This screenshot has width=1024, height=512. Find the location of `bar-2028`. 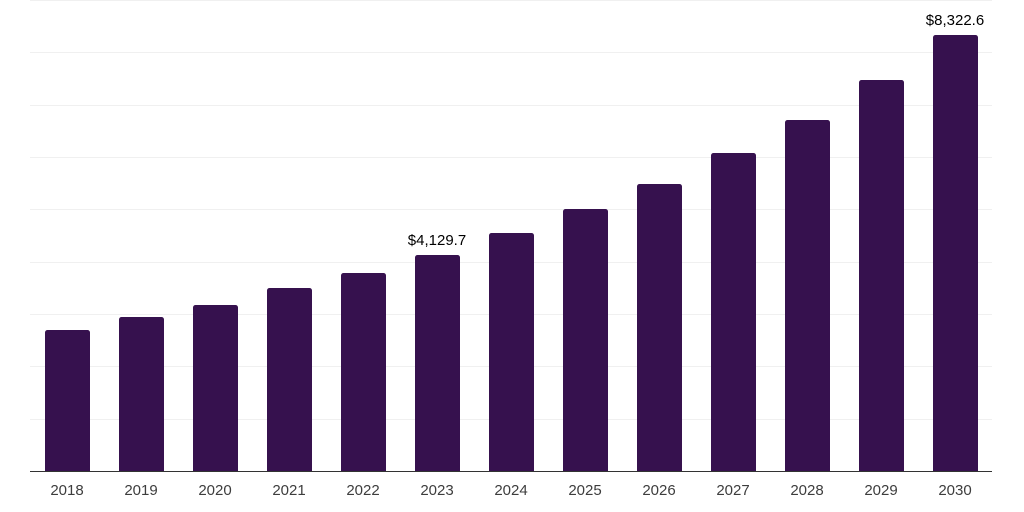

bar-2028 is located at coordinates (807, 295).